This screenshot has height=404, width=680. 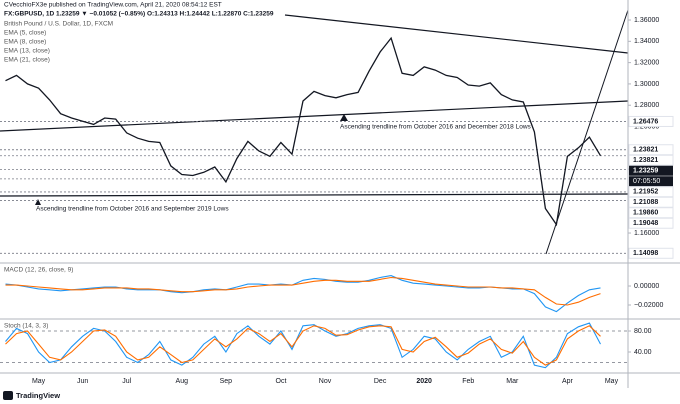 What do you see at coordinates (82, 381) in the screenshot?
I see `x-tick-label: Jun` at bounding box center [82, 381].